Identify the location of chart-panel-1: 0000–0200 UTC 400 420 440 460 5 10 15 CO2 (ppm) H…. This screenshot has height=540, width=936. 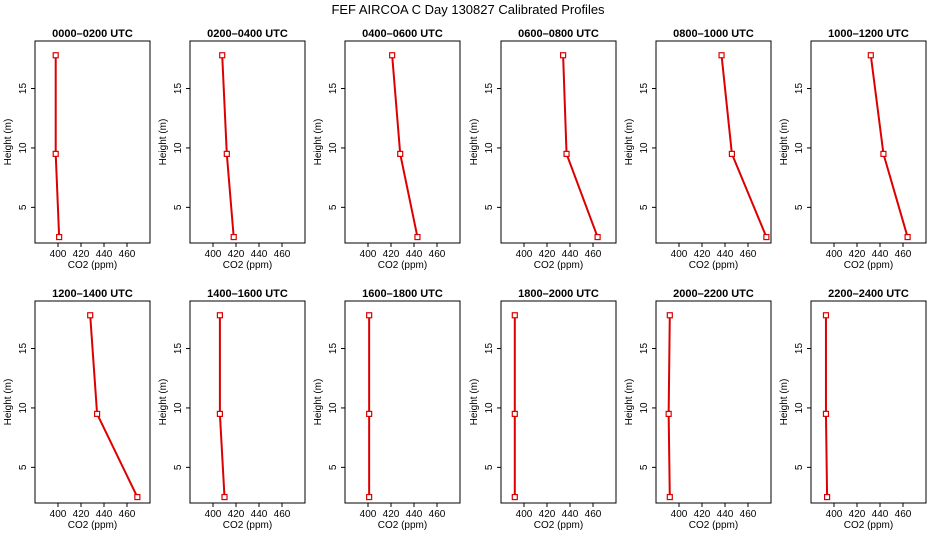
(77, 149).